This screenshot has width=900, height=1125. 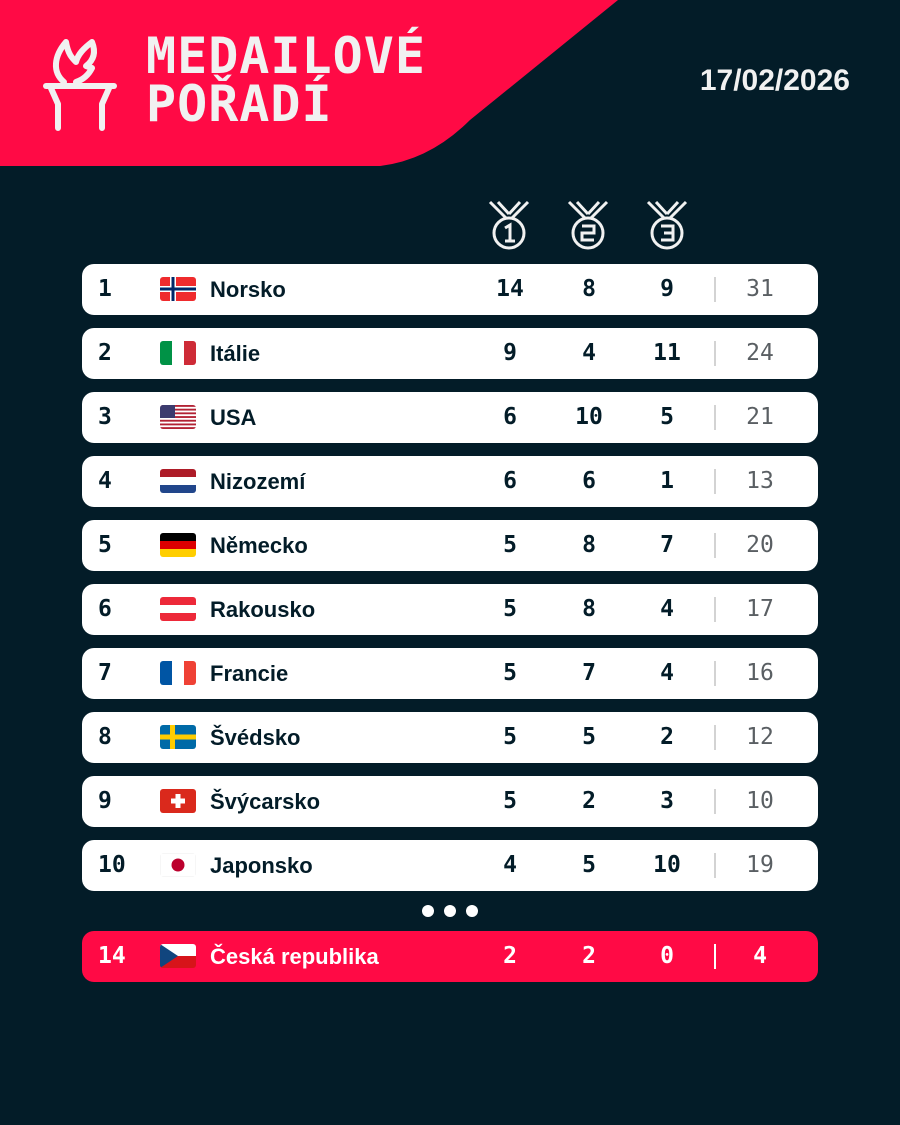 What do you see at coordinates (105, 417) in the screenshot?
I see `rank: 3` at bounding box center [105, 417].